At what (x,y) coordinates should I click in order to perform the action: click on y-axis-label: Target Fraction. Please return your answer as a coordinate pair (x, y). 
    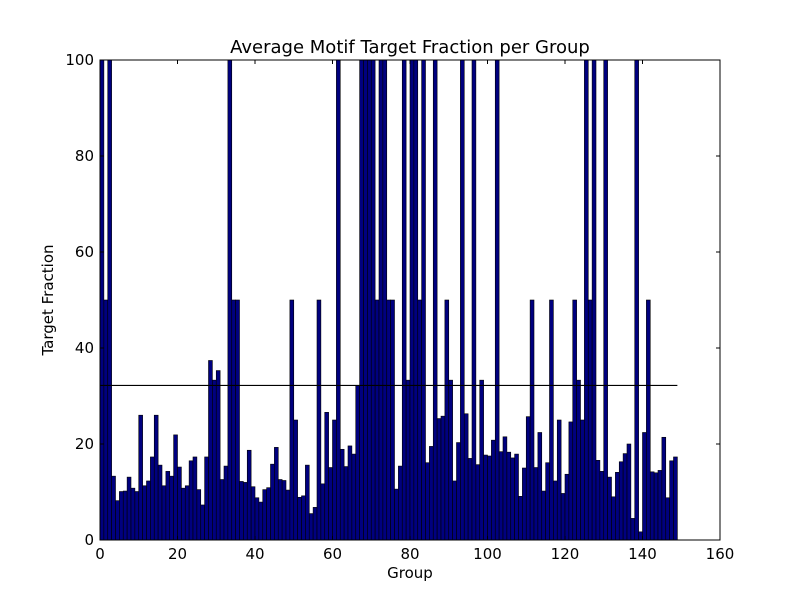
    Looking at the image, I should click on (48, 300).